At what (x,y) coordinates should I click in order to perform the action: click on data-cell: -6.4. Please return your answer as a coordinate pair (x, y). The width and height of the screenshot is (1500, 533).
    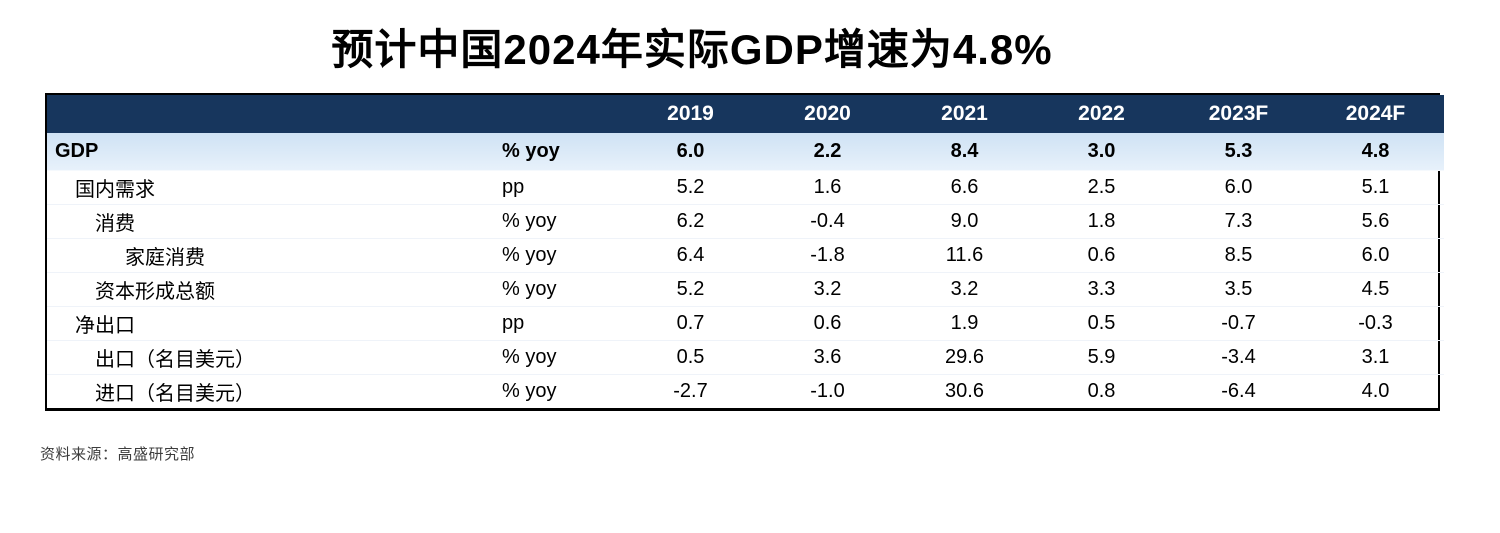
    Looking at the image, I should click on (1238, 390).